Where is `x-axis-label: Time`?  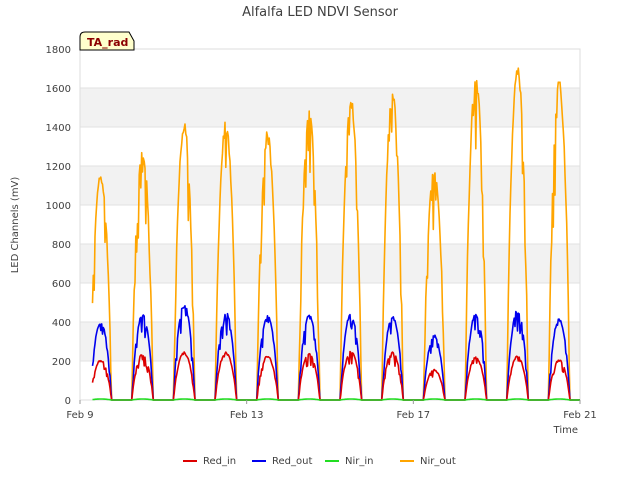 x-axis-label: Time is located at coordinates (565, 430).